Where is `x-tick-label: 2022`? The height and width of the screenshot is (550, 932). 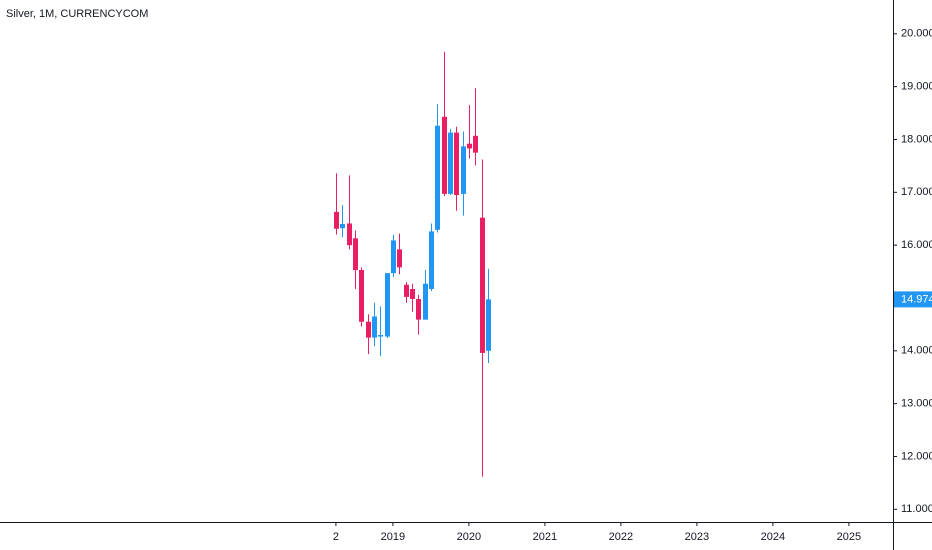 x-tick-label: 2022 is located at coordinates (621, 537).